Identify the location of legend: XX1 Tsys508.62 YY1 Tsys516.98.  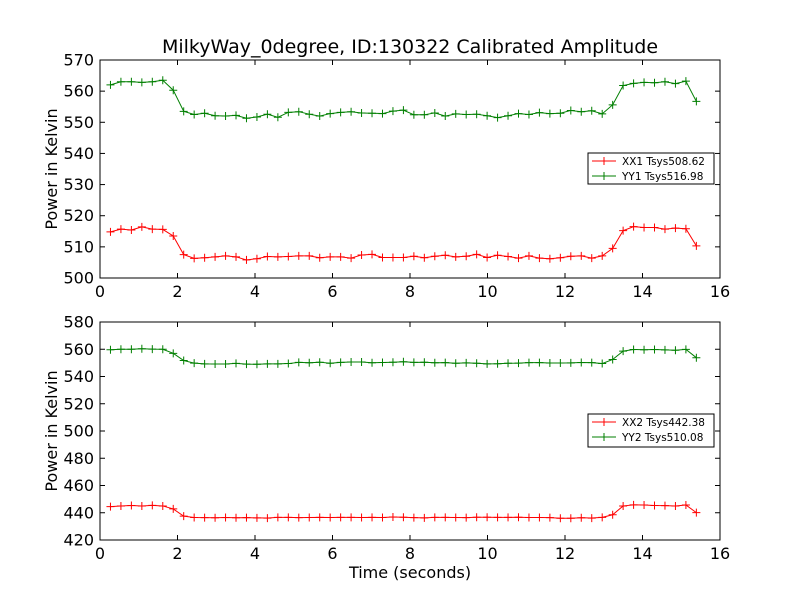
(651, 168).